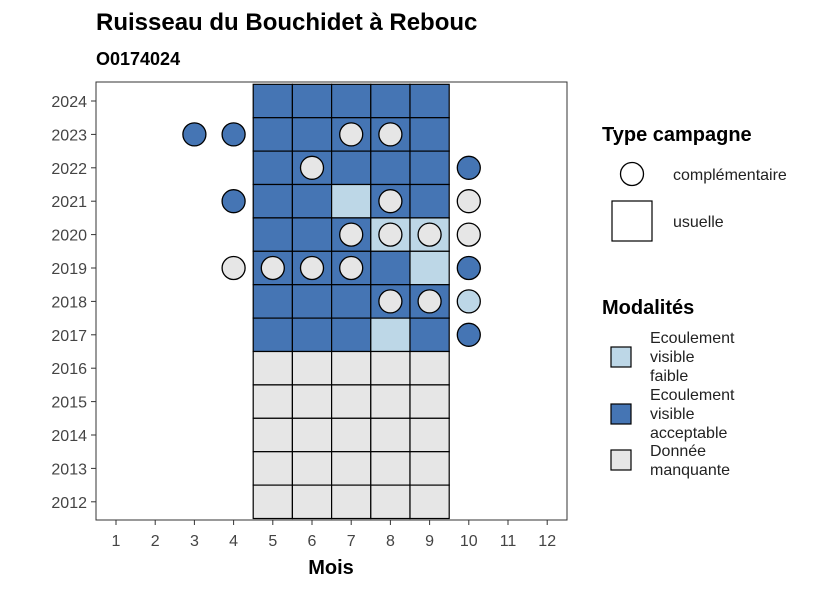  What do you see at coordinates (677, 135) in the screenshot?
I see `legend-type-title: Type campagne` at bounding box center [677, 135].